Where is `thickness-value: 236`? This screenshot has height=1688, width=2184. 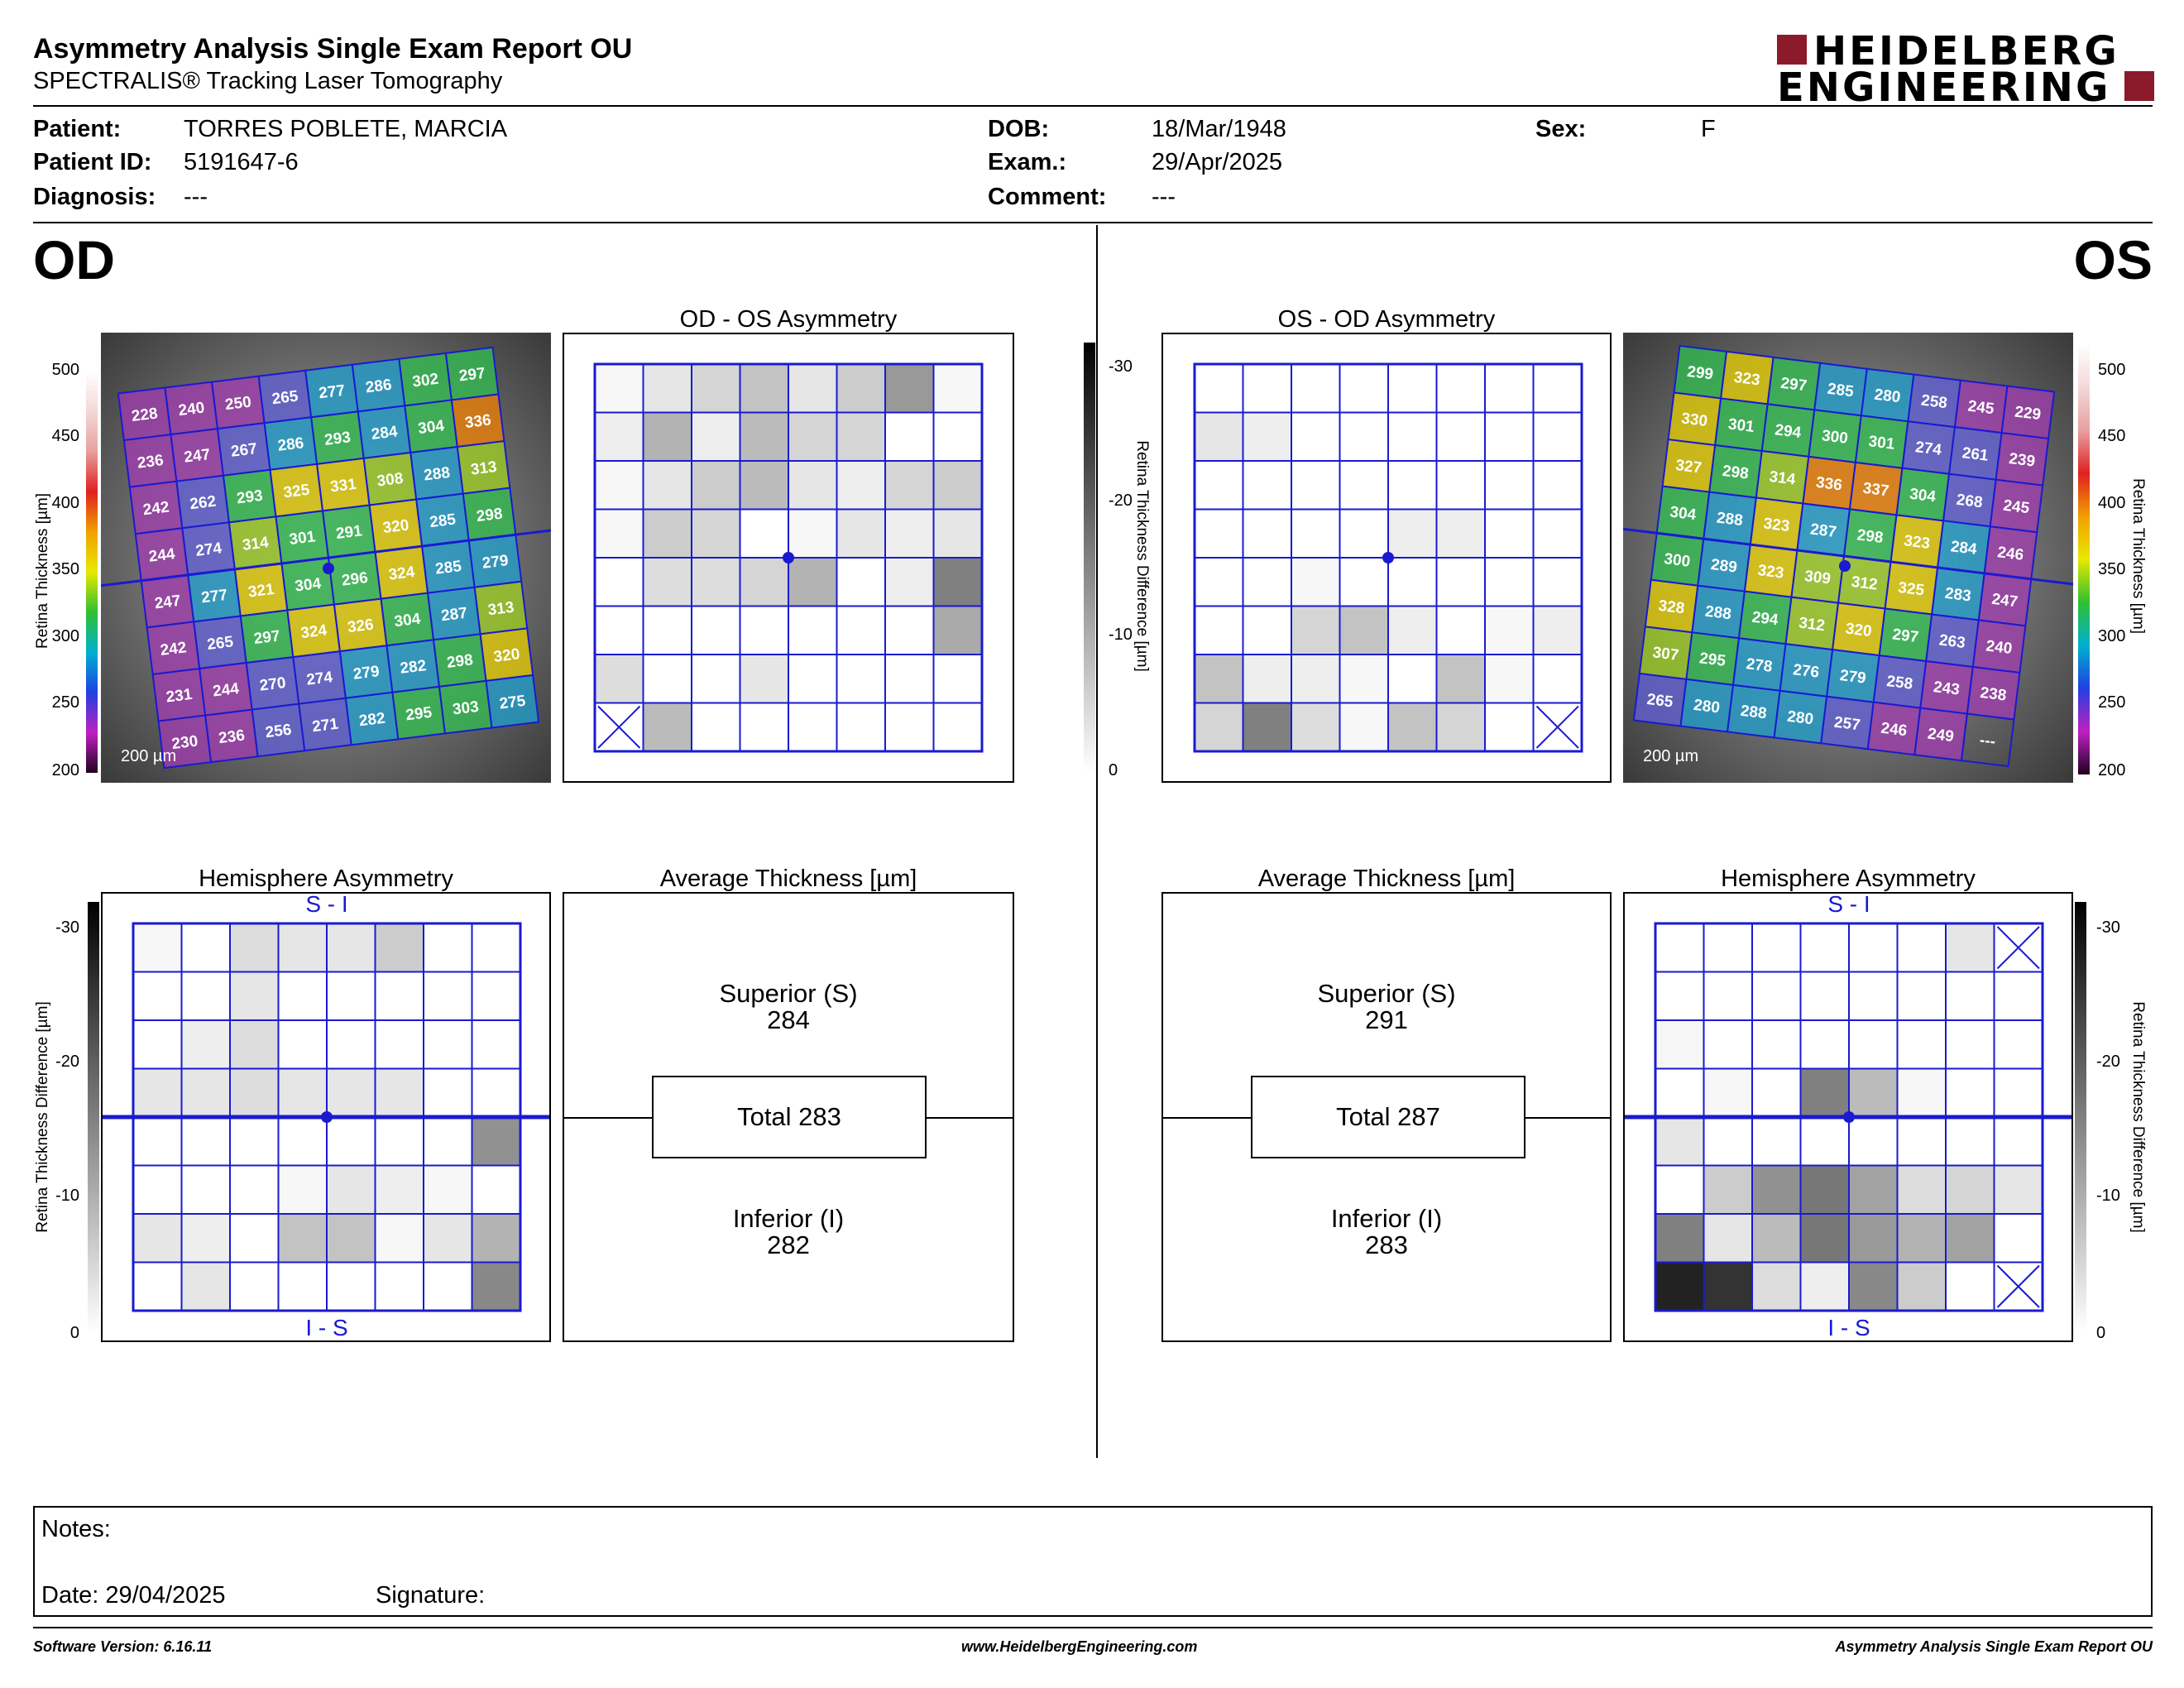
thickness-value: 236 is located at coordinates (150, 462).